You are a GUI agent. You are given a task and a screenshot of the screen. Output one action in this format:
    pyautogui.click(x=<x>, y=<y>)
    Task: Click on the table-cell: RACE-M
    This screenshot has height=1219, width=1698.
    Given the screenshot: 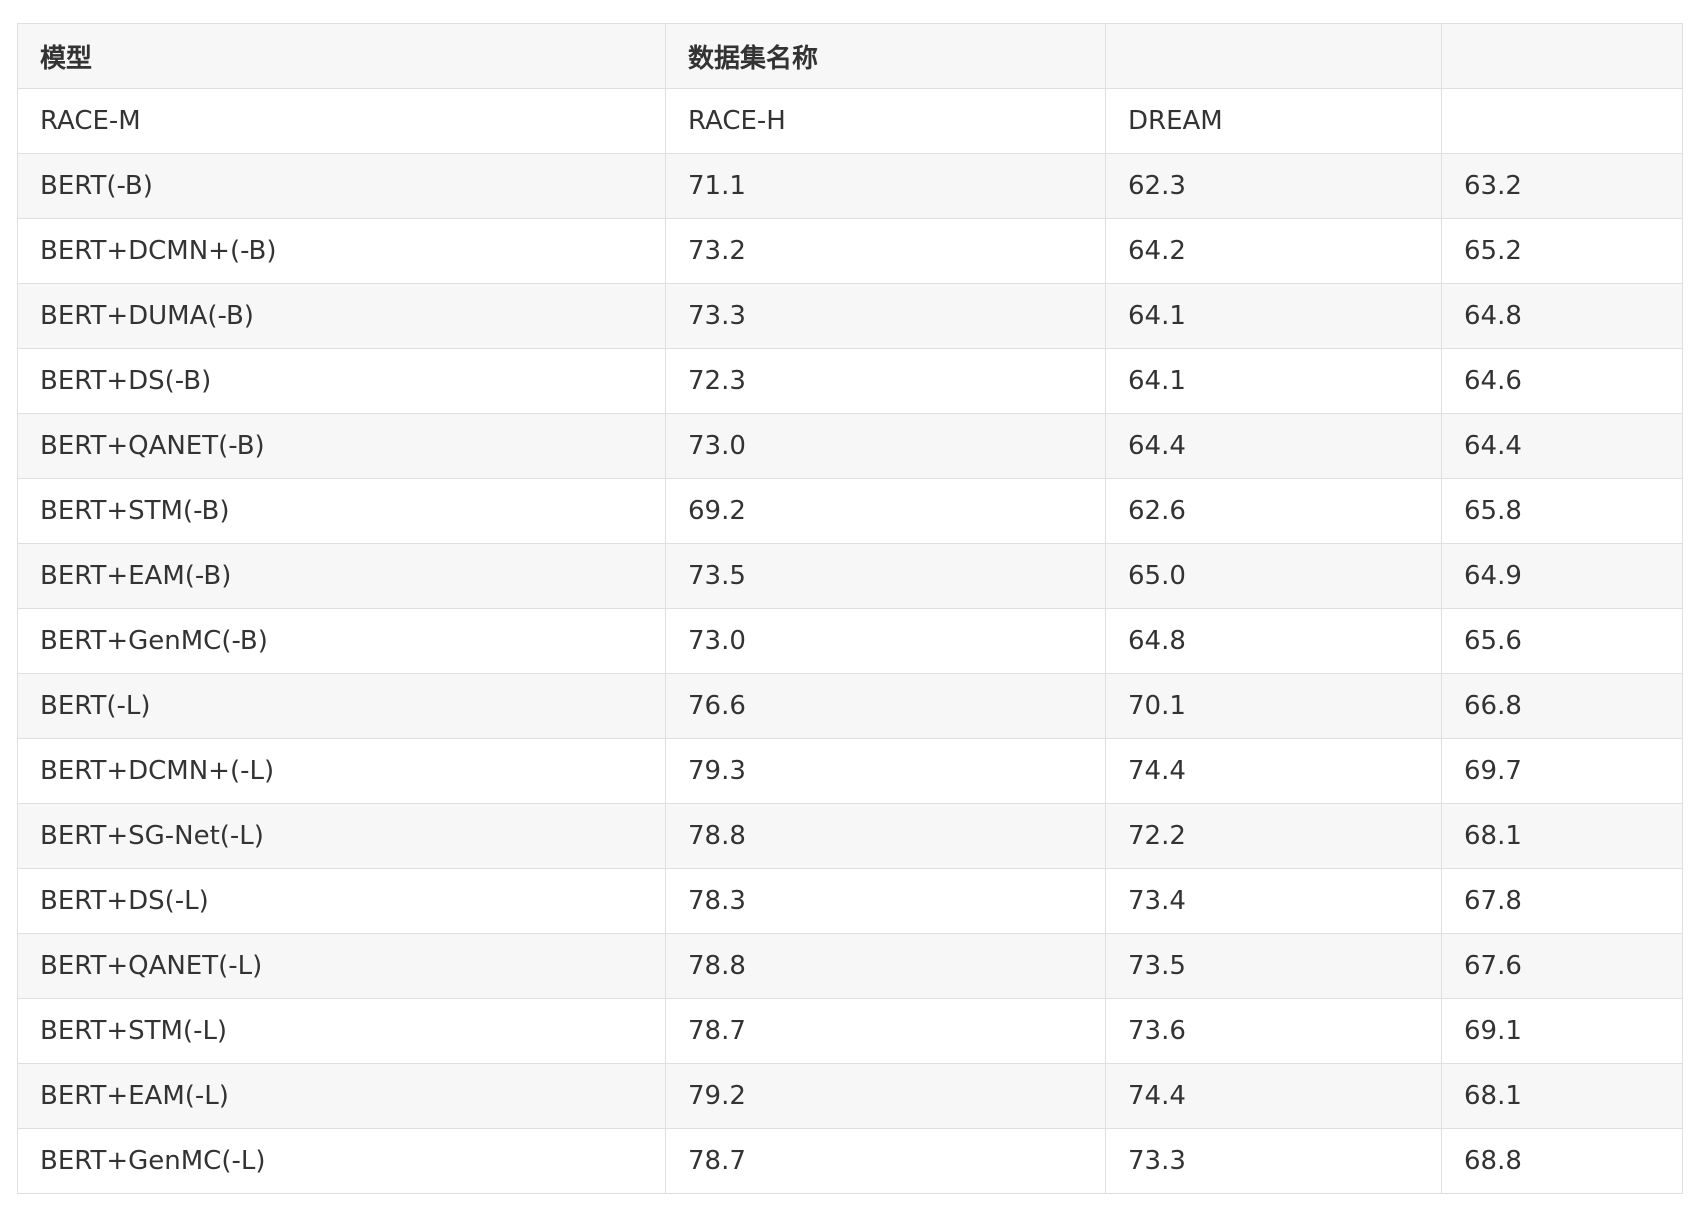 What is the action you would take?
    pyautogui.click(x=341, y=121)
    